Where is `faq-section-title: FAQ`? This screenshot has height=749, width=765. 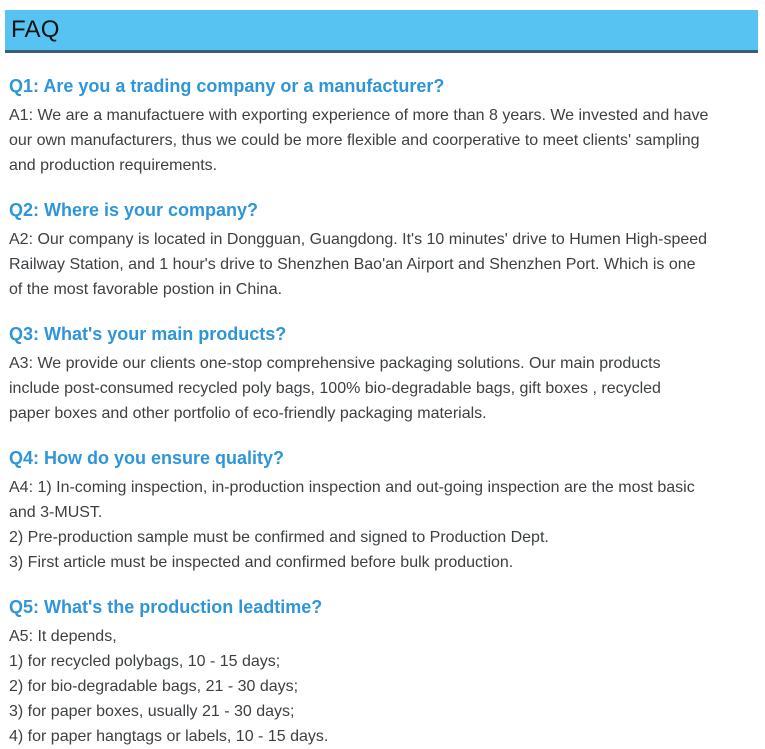 faq-section-title: FAQ is located at coordinates (35, 29).